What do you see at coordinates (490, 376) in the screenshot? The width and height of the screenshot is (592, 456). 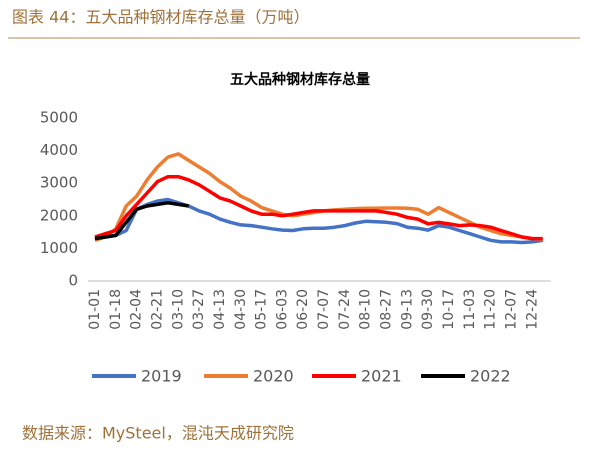 I see `legend-label: 2022` at bounding box center [490, 376].